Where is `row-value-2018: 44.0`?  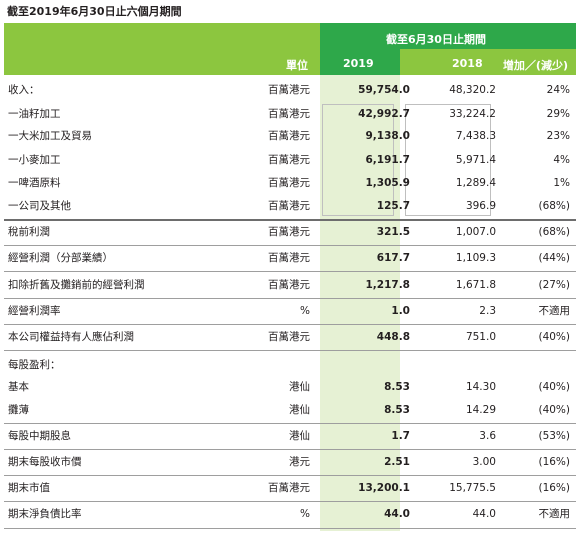
row-value-2018: 44.0 is located at coordinates (484, 514).